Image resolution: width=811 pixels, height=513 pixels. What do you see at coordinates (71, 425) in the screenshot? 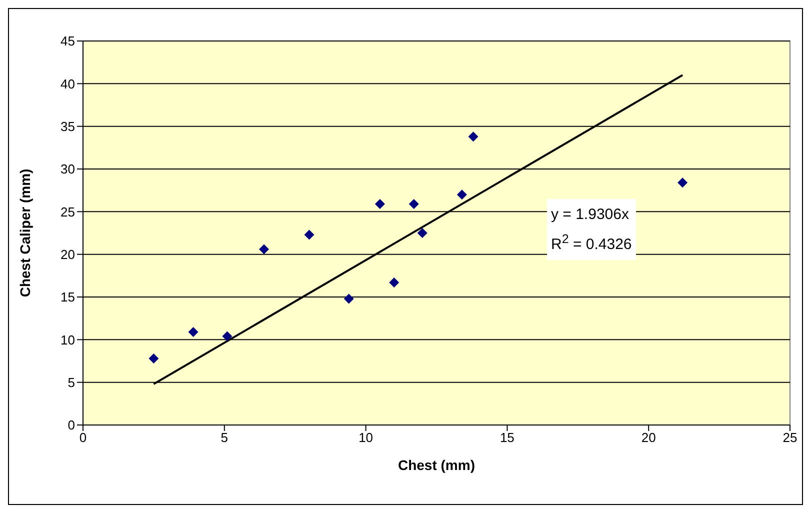
I see `y-tick-label: 0` at bounding box center [71, 425].